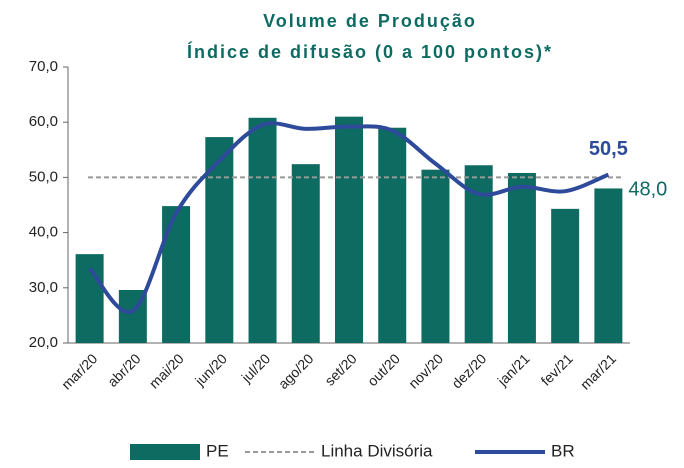 The width and height of the screenshot is (684, 468). I want to click on x-tick-label: jul/20, so click(256, 368).